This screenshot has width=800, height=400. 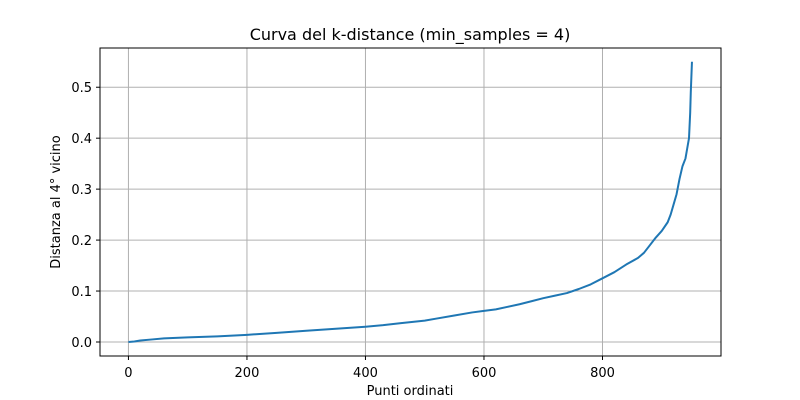 I want to click on x-axis-label: Punti ordinati, so click(x=410, y=391).